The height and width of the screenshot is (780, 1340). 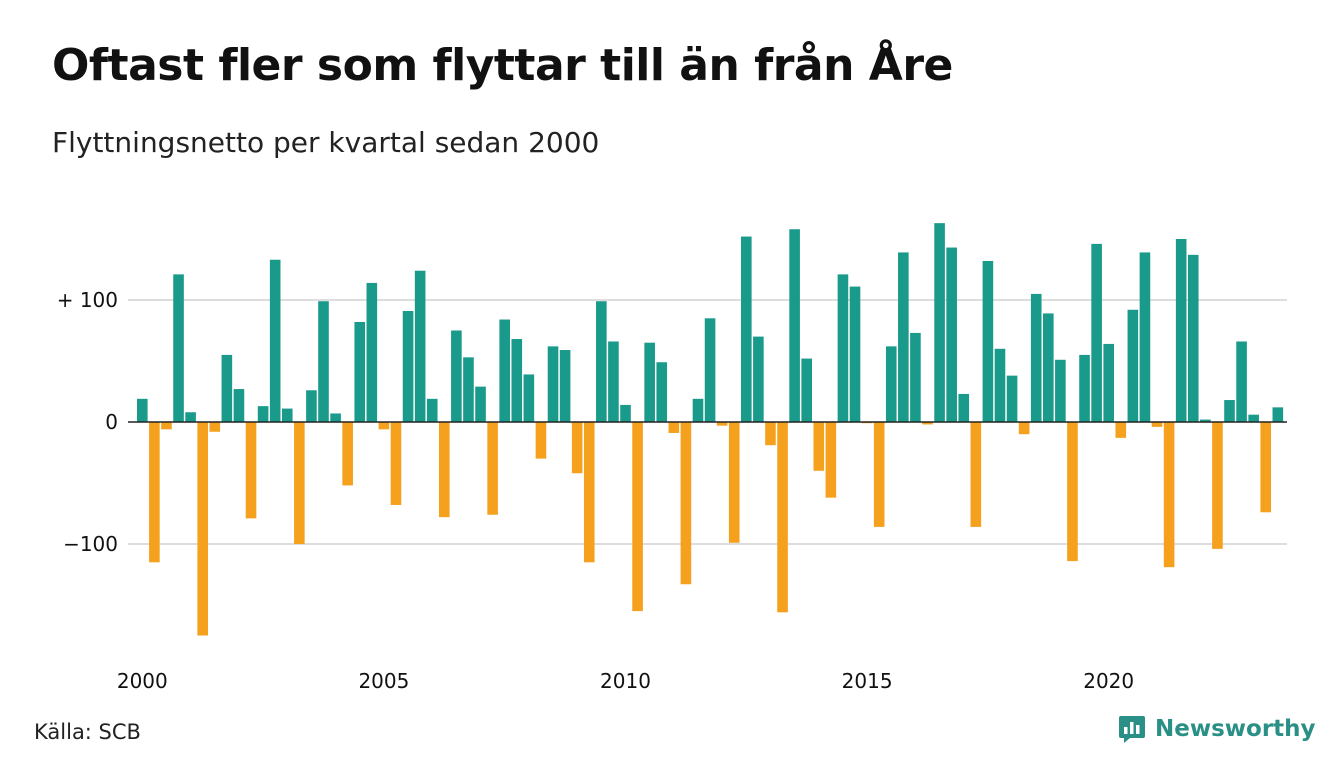 What do you see at coordinates (87, 422) in the screenshot?
I see `y-axis: + 100 0 −100` at bounding box center [87, 422].